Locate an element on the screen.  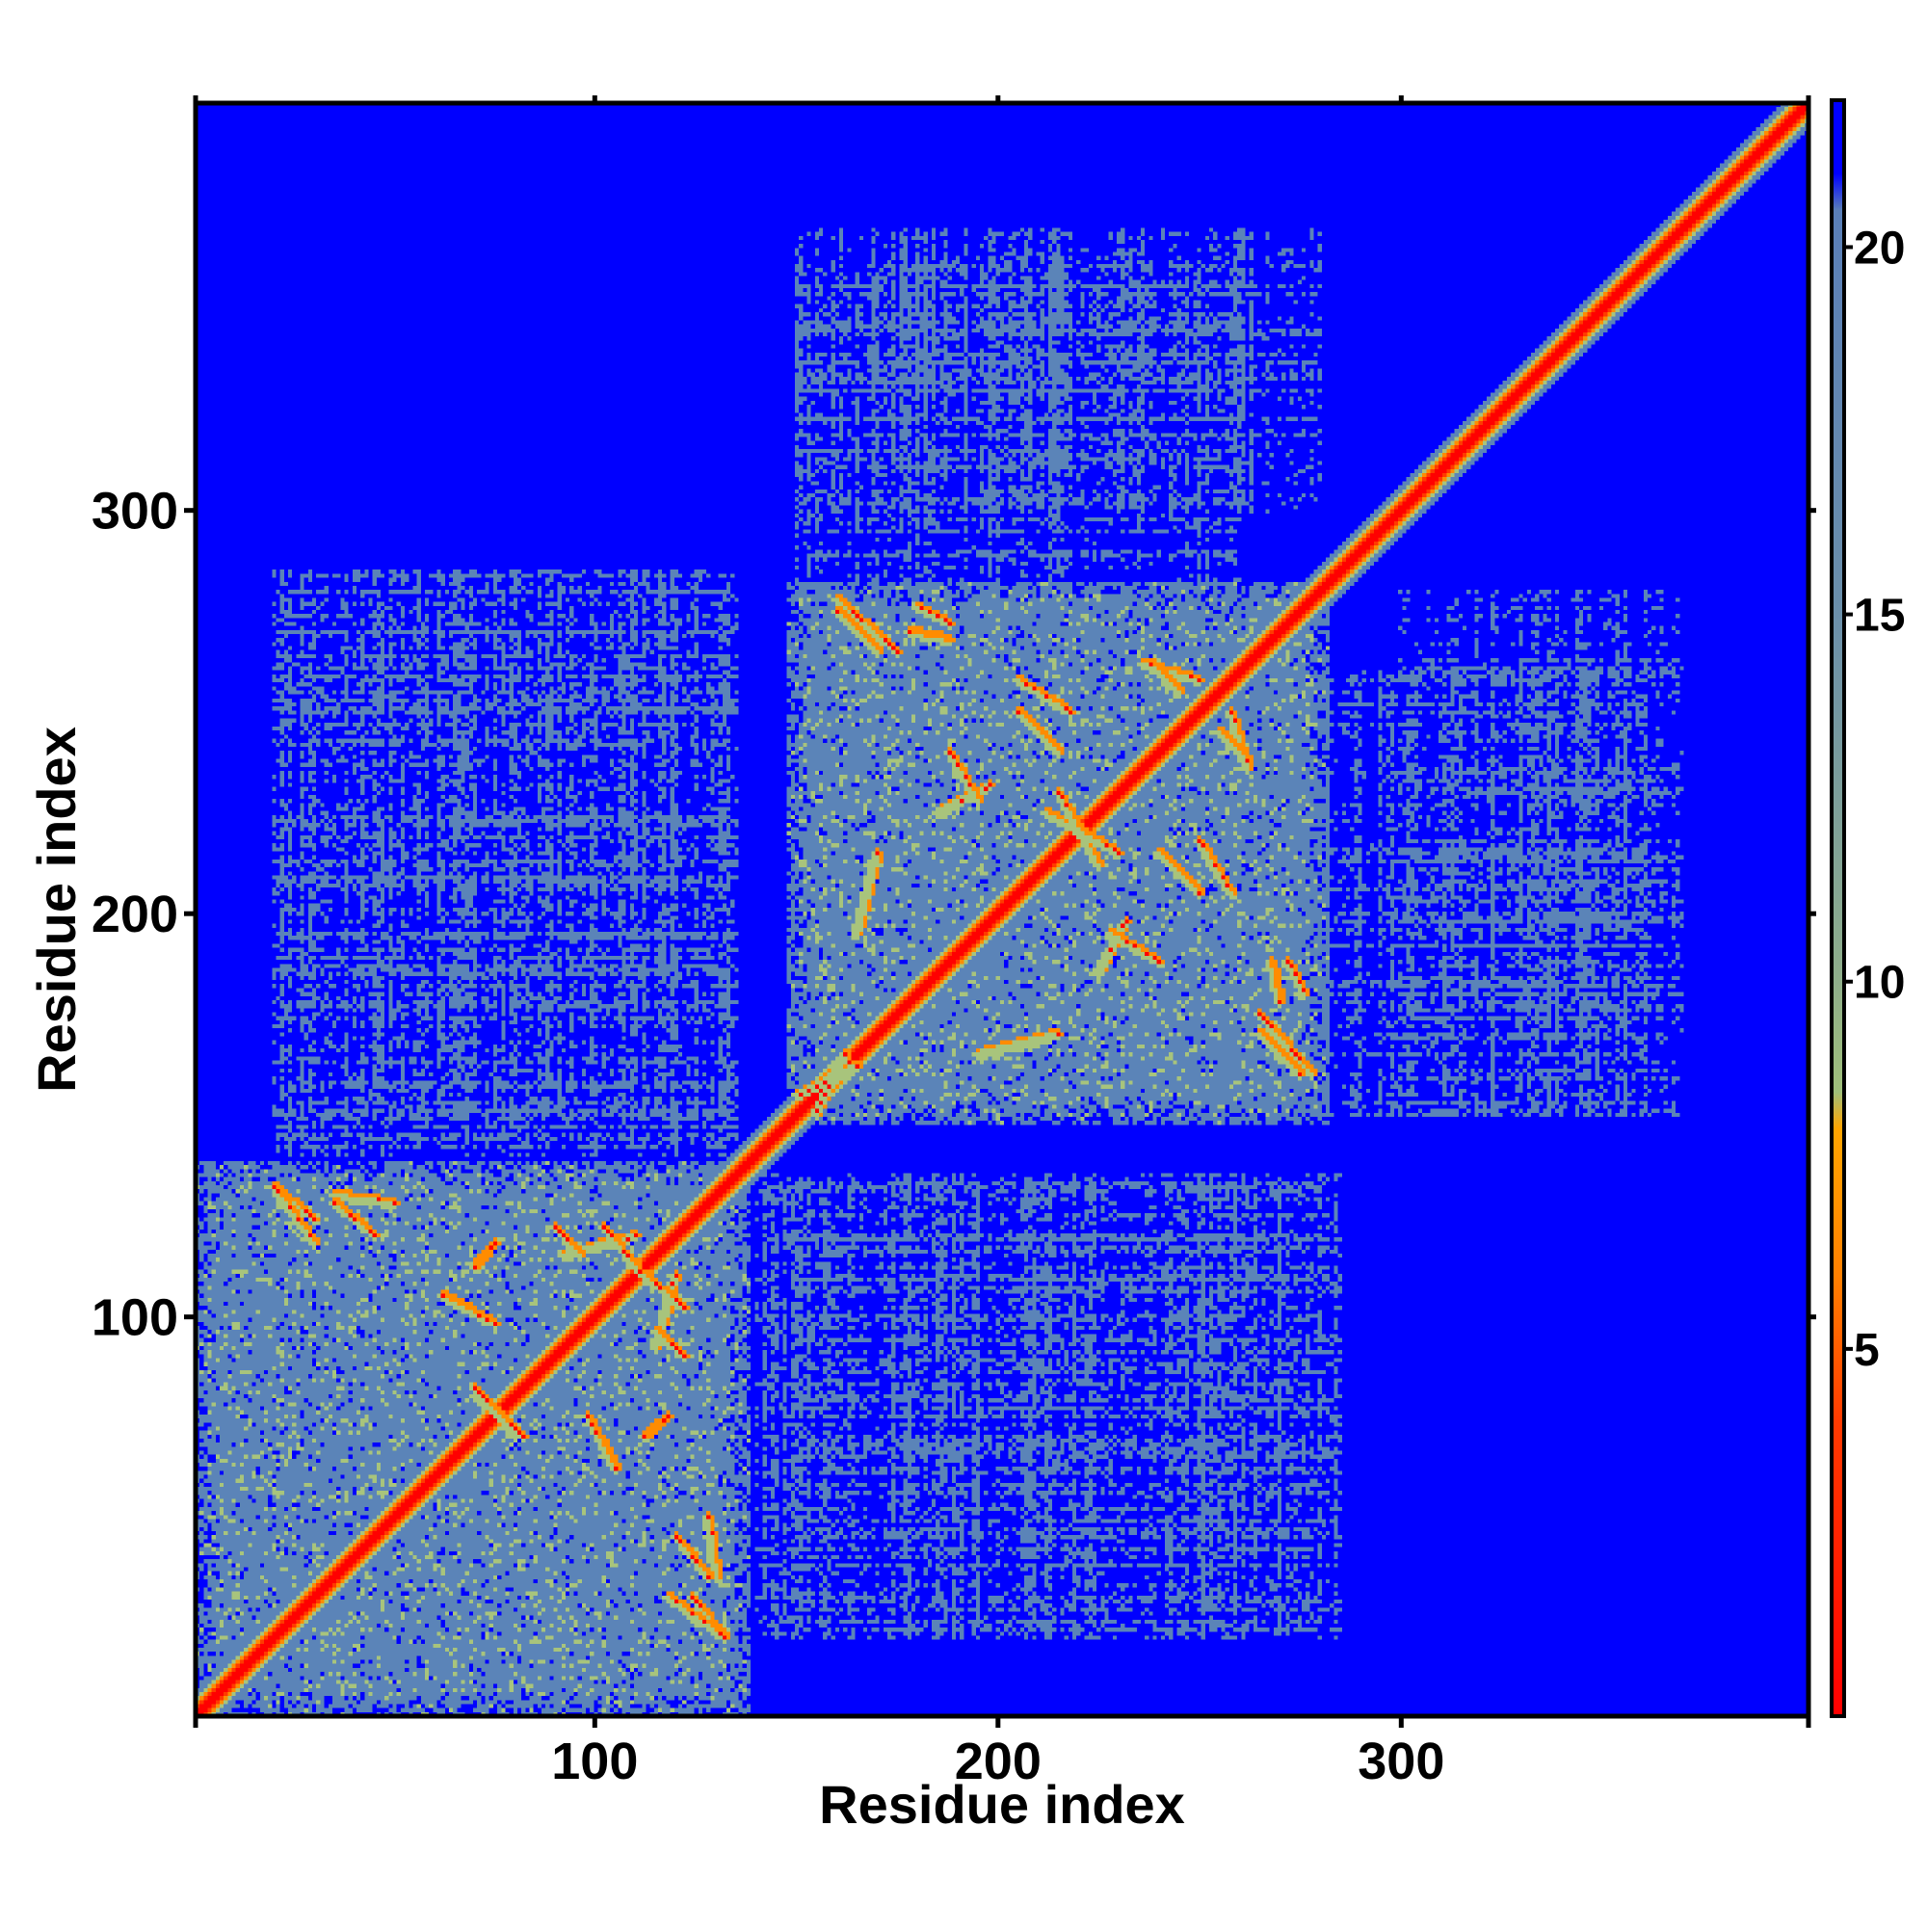
y-tick-label: 200 is located at coordinates (135, 914).